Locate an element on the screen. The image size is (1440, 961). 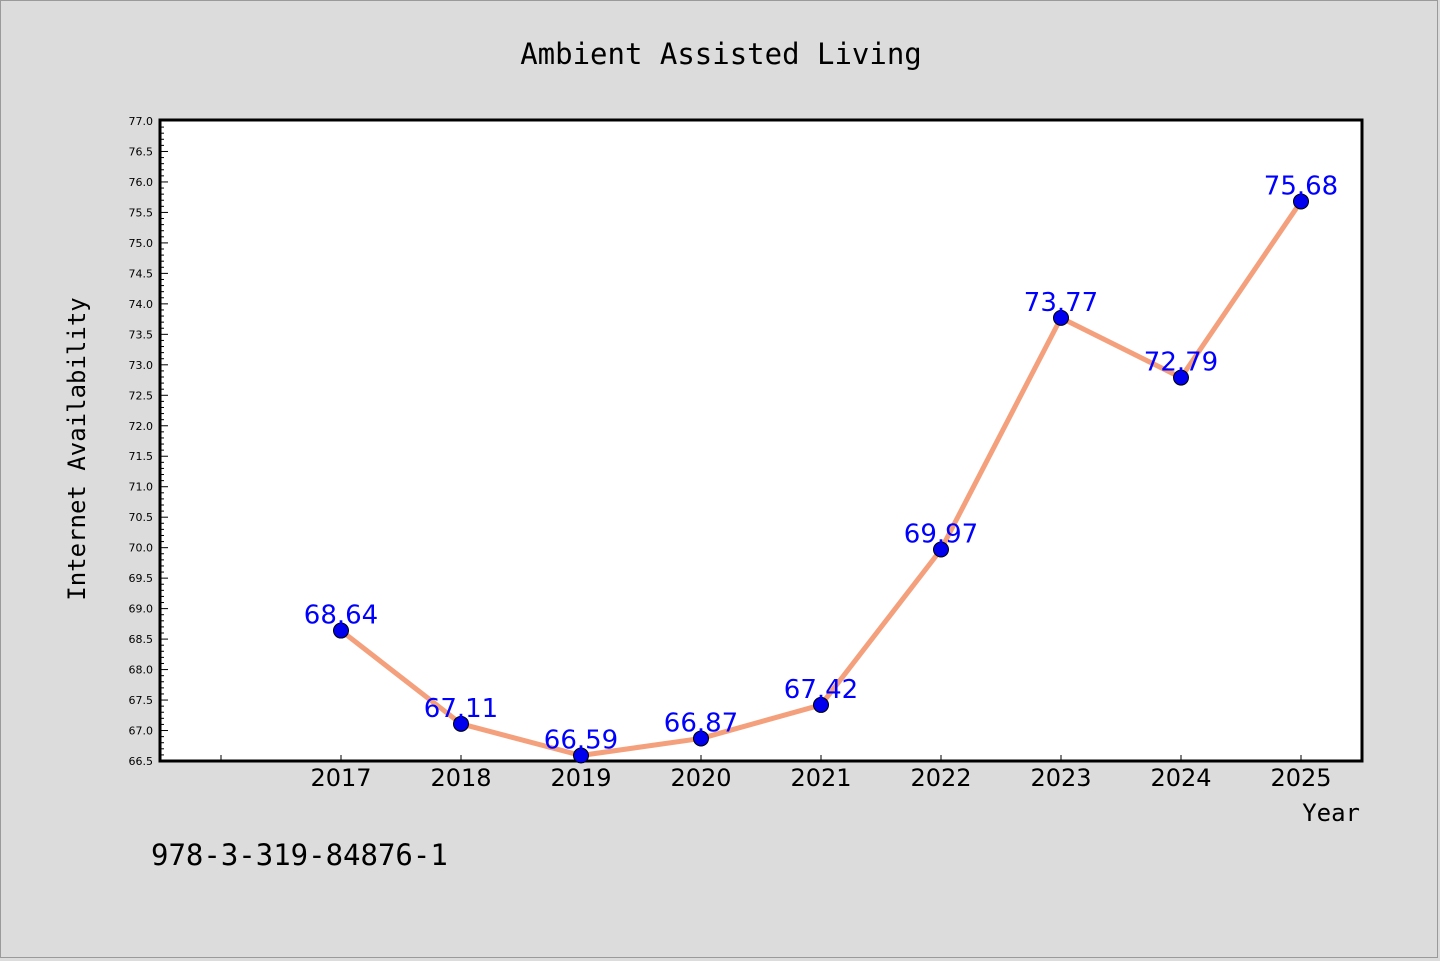
y-tick-label: 77.0 is located at coordinates (141, 121).